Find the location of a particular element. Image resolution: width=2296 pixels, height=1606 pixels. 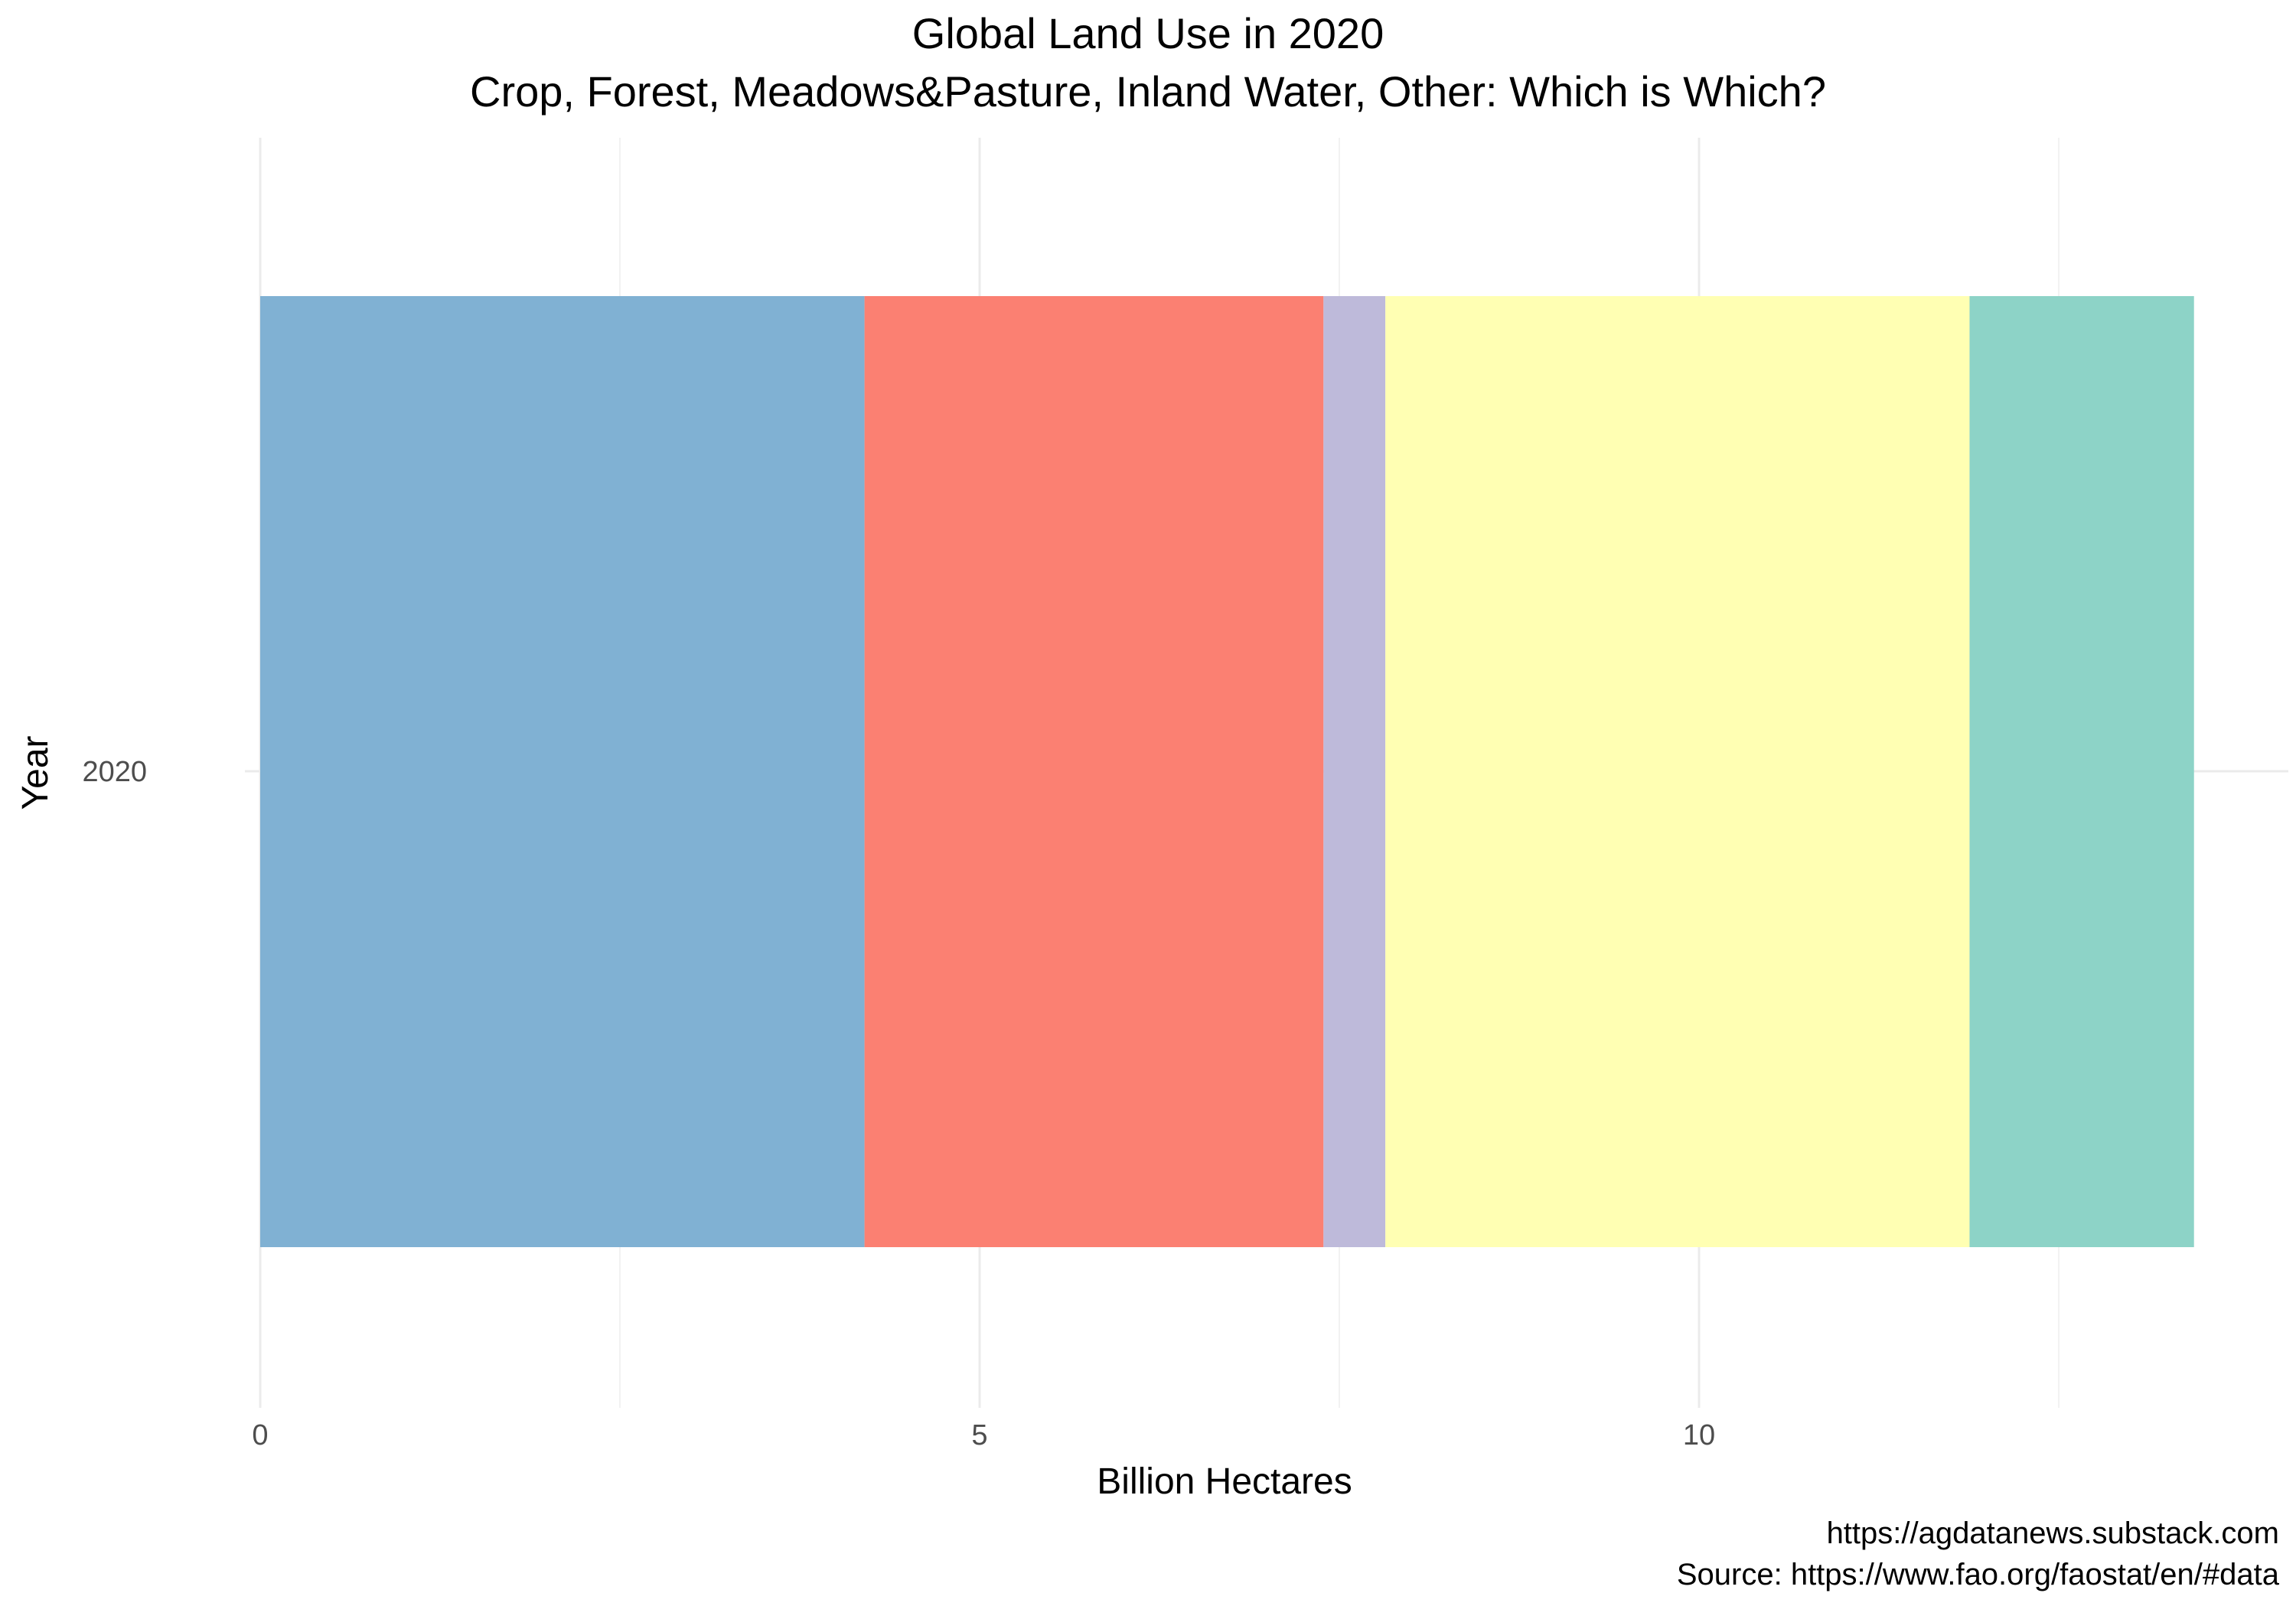

x-tick-label: 5 is located at coordinates (979, 1435).